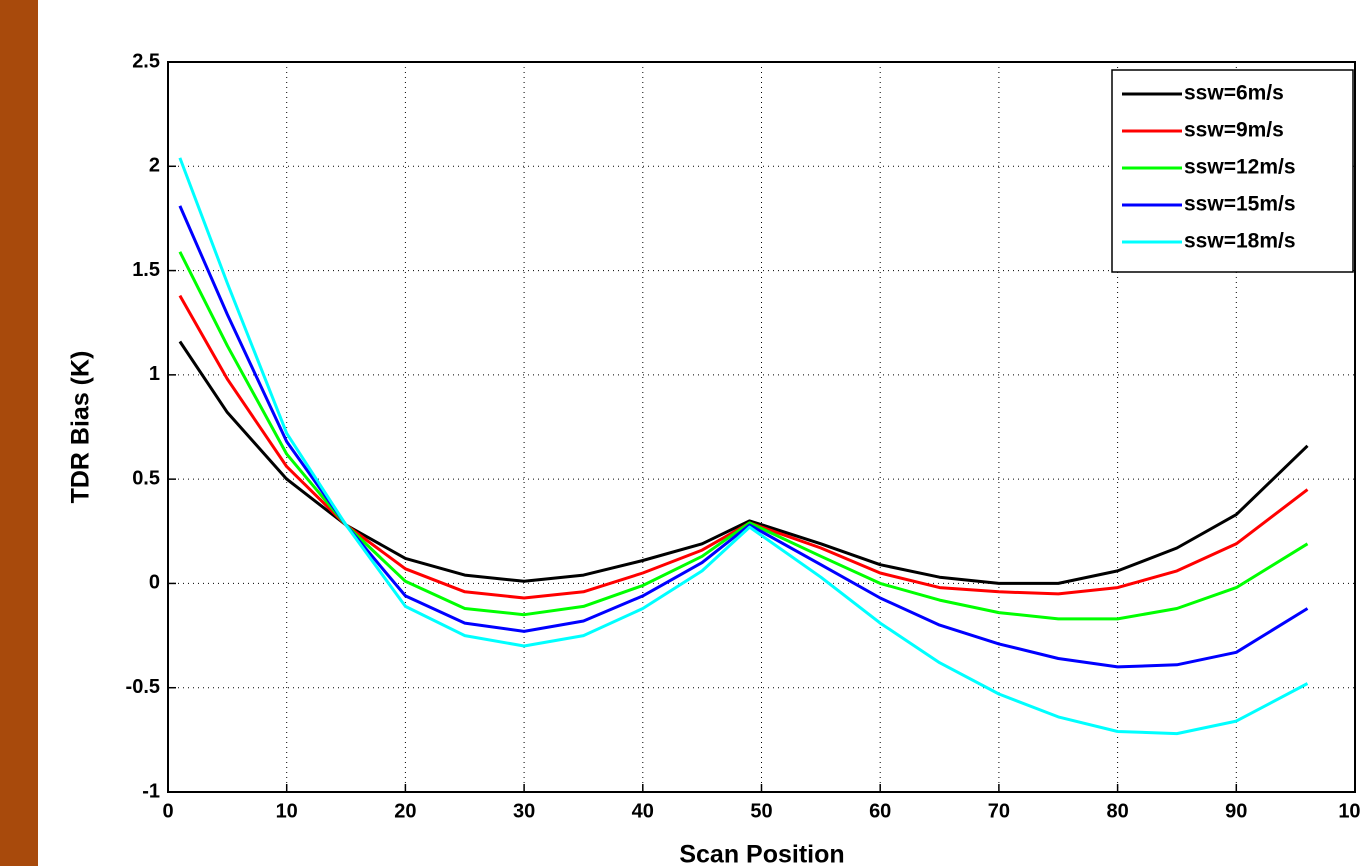  What do you see at coordinates (1240, 167) in the screenshot?
I see `legend-label: ssw=12m/s` at bounding box center [1240, 167].